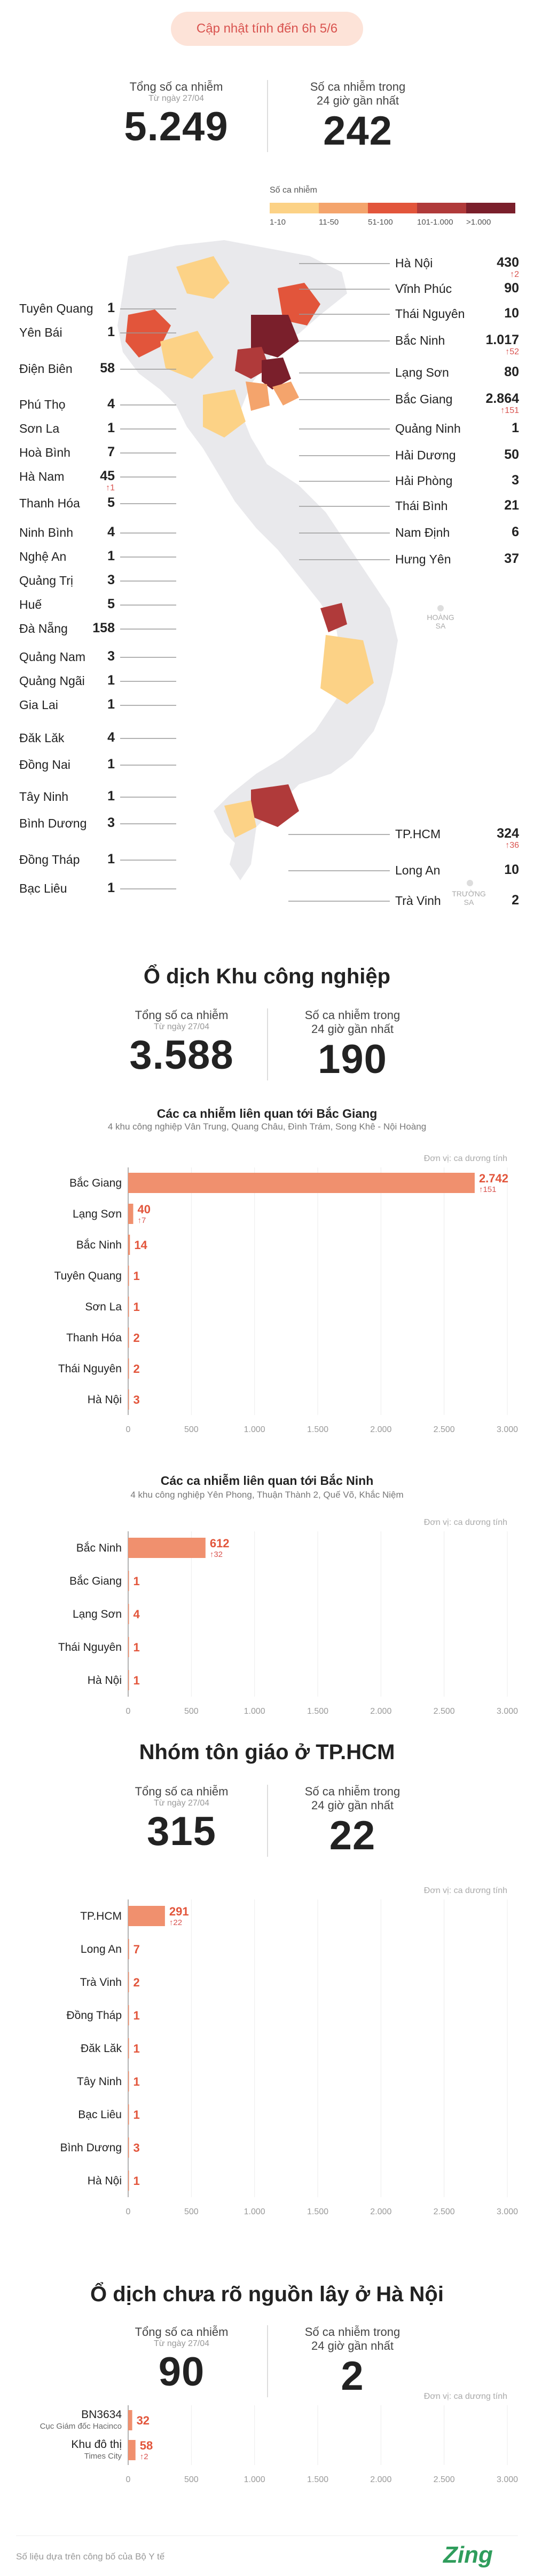 The height and width of the screenshot is (2576, 534). Describe the element at coordinates (179, 1911) in the screenshot. I see `bar-value-label: 291` at that location.